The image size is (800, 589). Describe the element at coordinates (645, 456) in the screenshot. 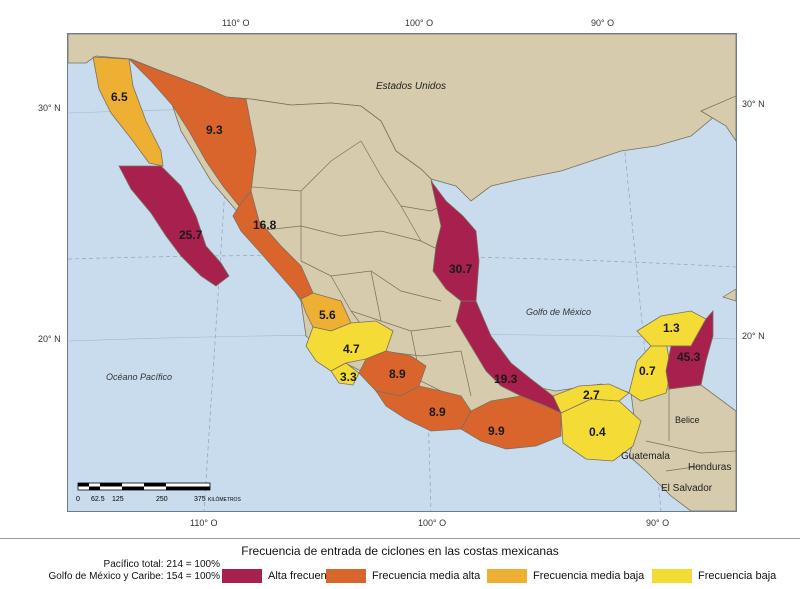

I see `label-guatemala: Guatemala` at that location.